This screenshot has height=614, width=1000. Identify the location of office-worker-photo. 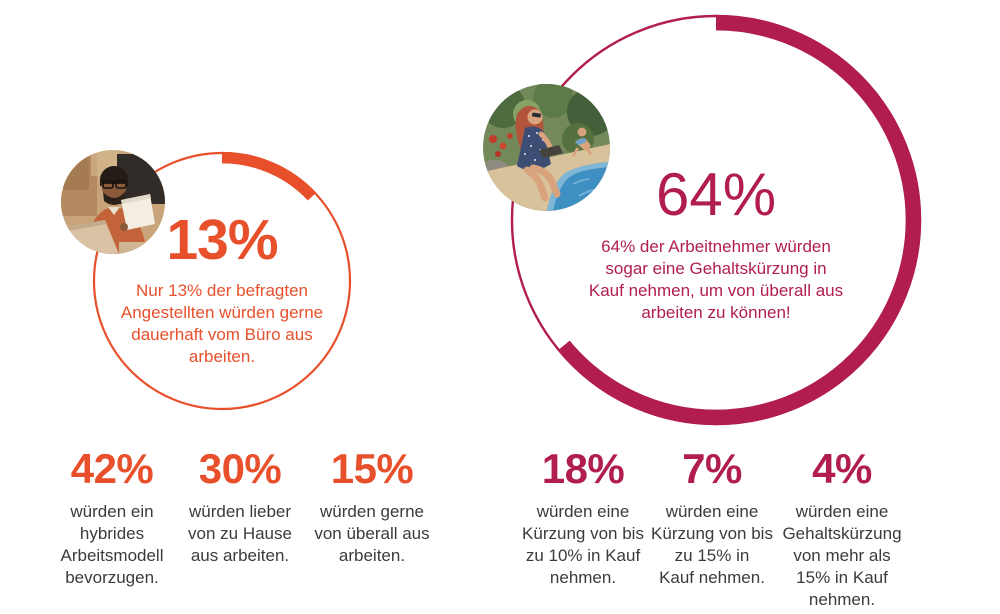
(113, 202).